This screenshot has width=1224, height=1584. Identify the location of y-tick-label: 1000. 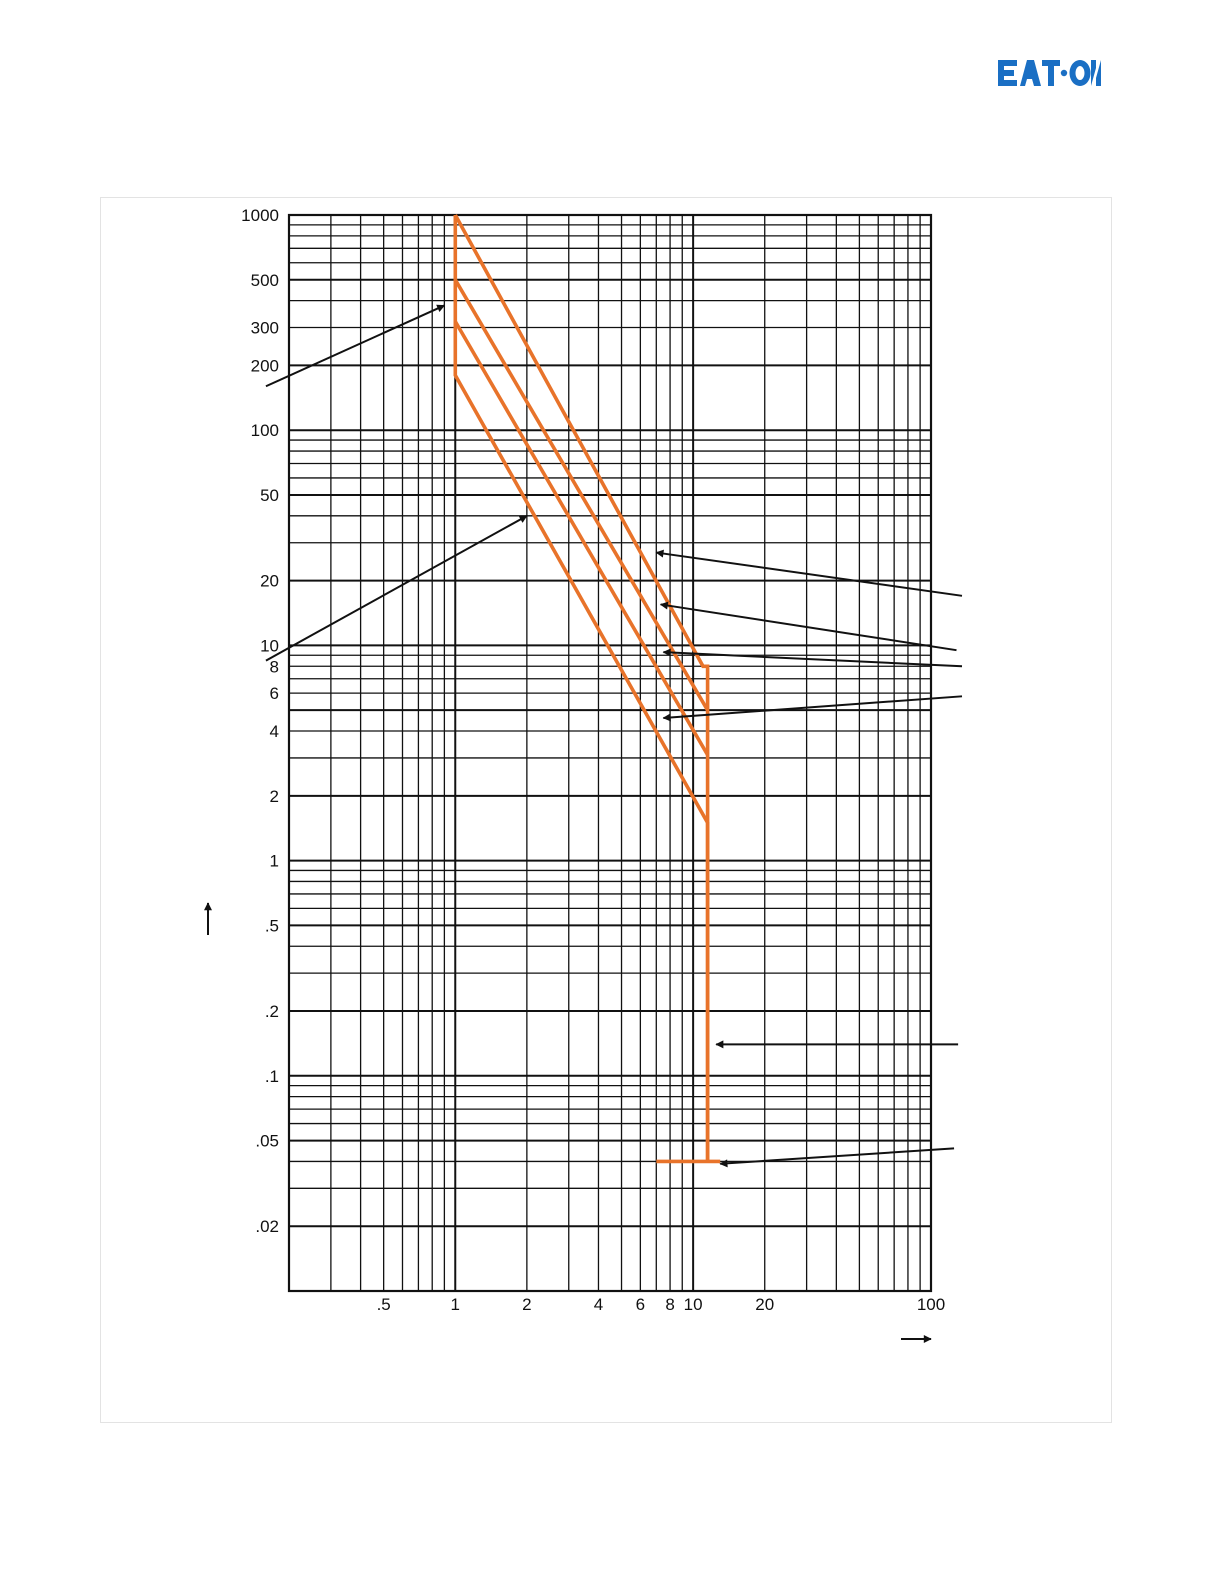
(260, 215).